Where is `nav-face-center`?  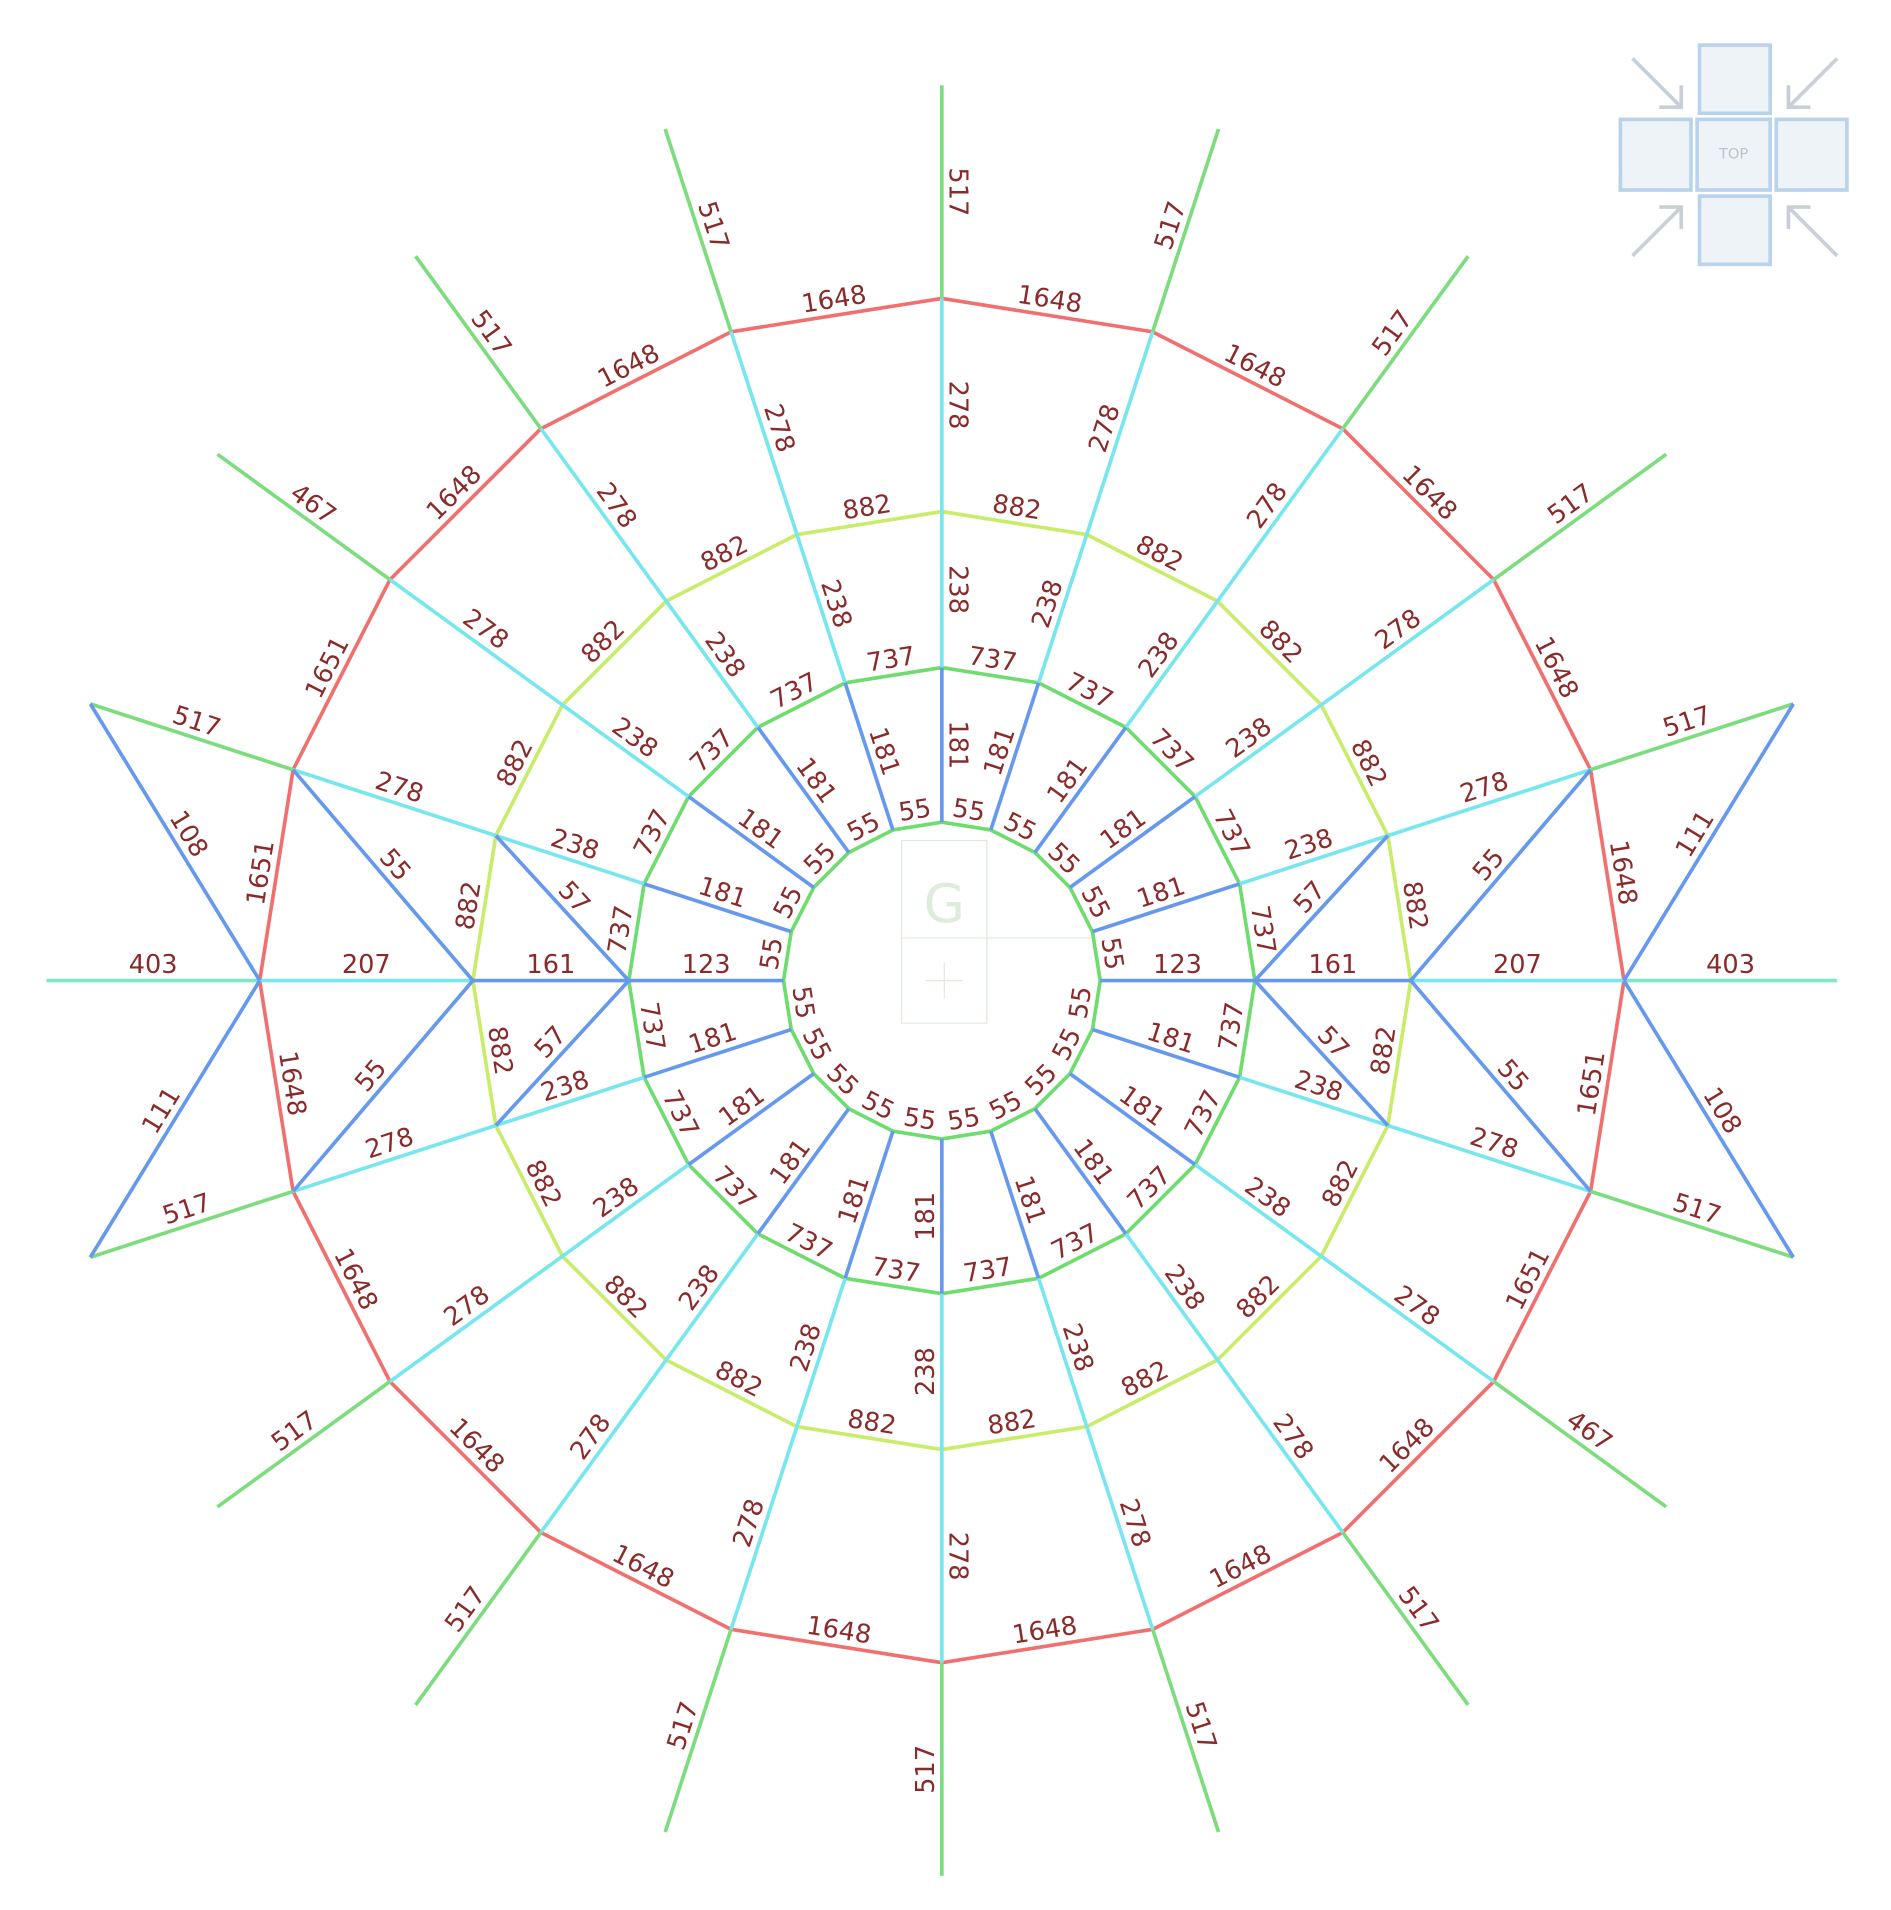 nav-face-center is located at coordinates (1733, 154).